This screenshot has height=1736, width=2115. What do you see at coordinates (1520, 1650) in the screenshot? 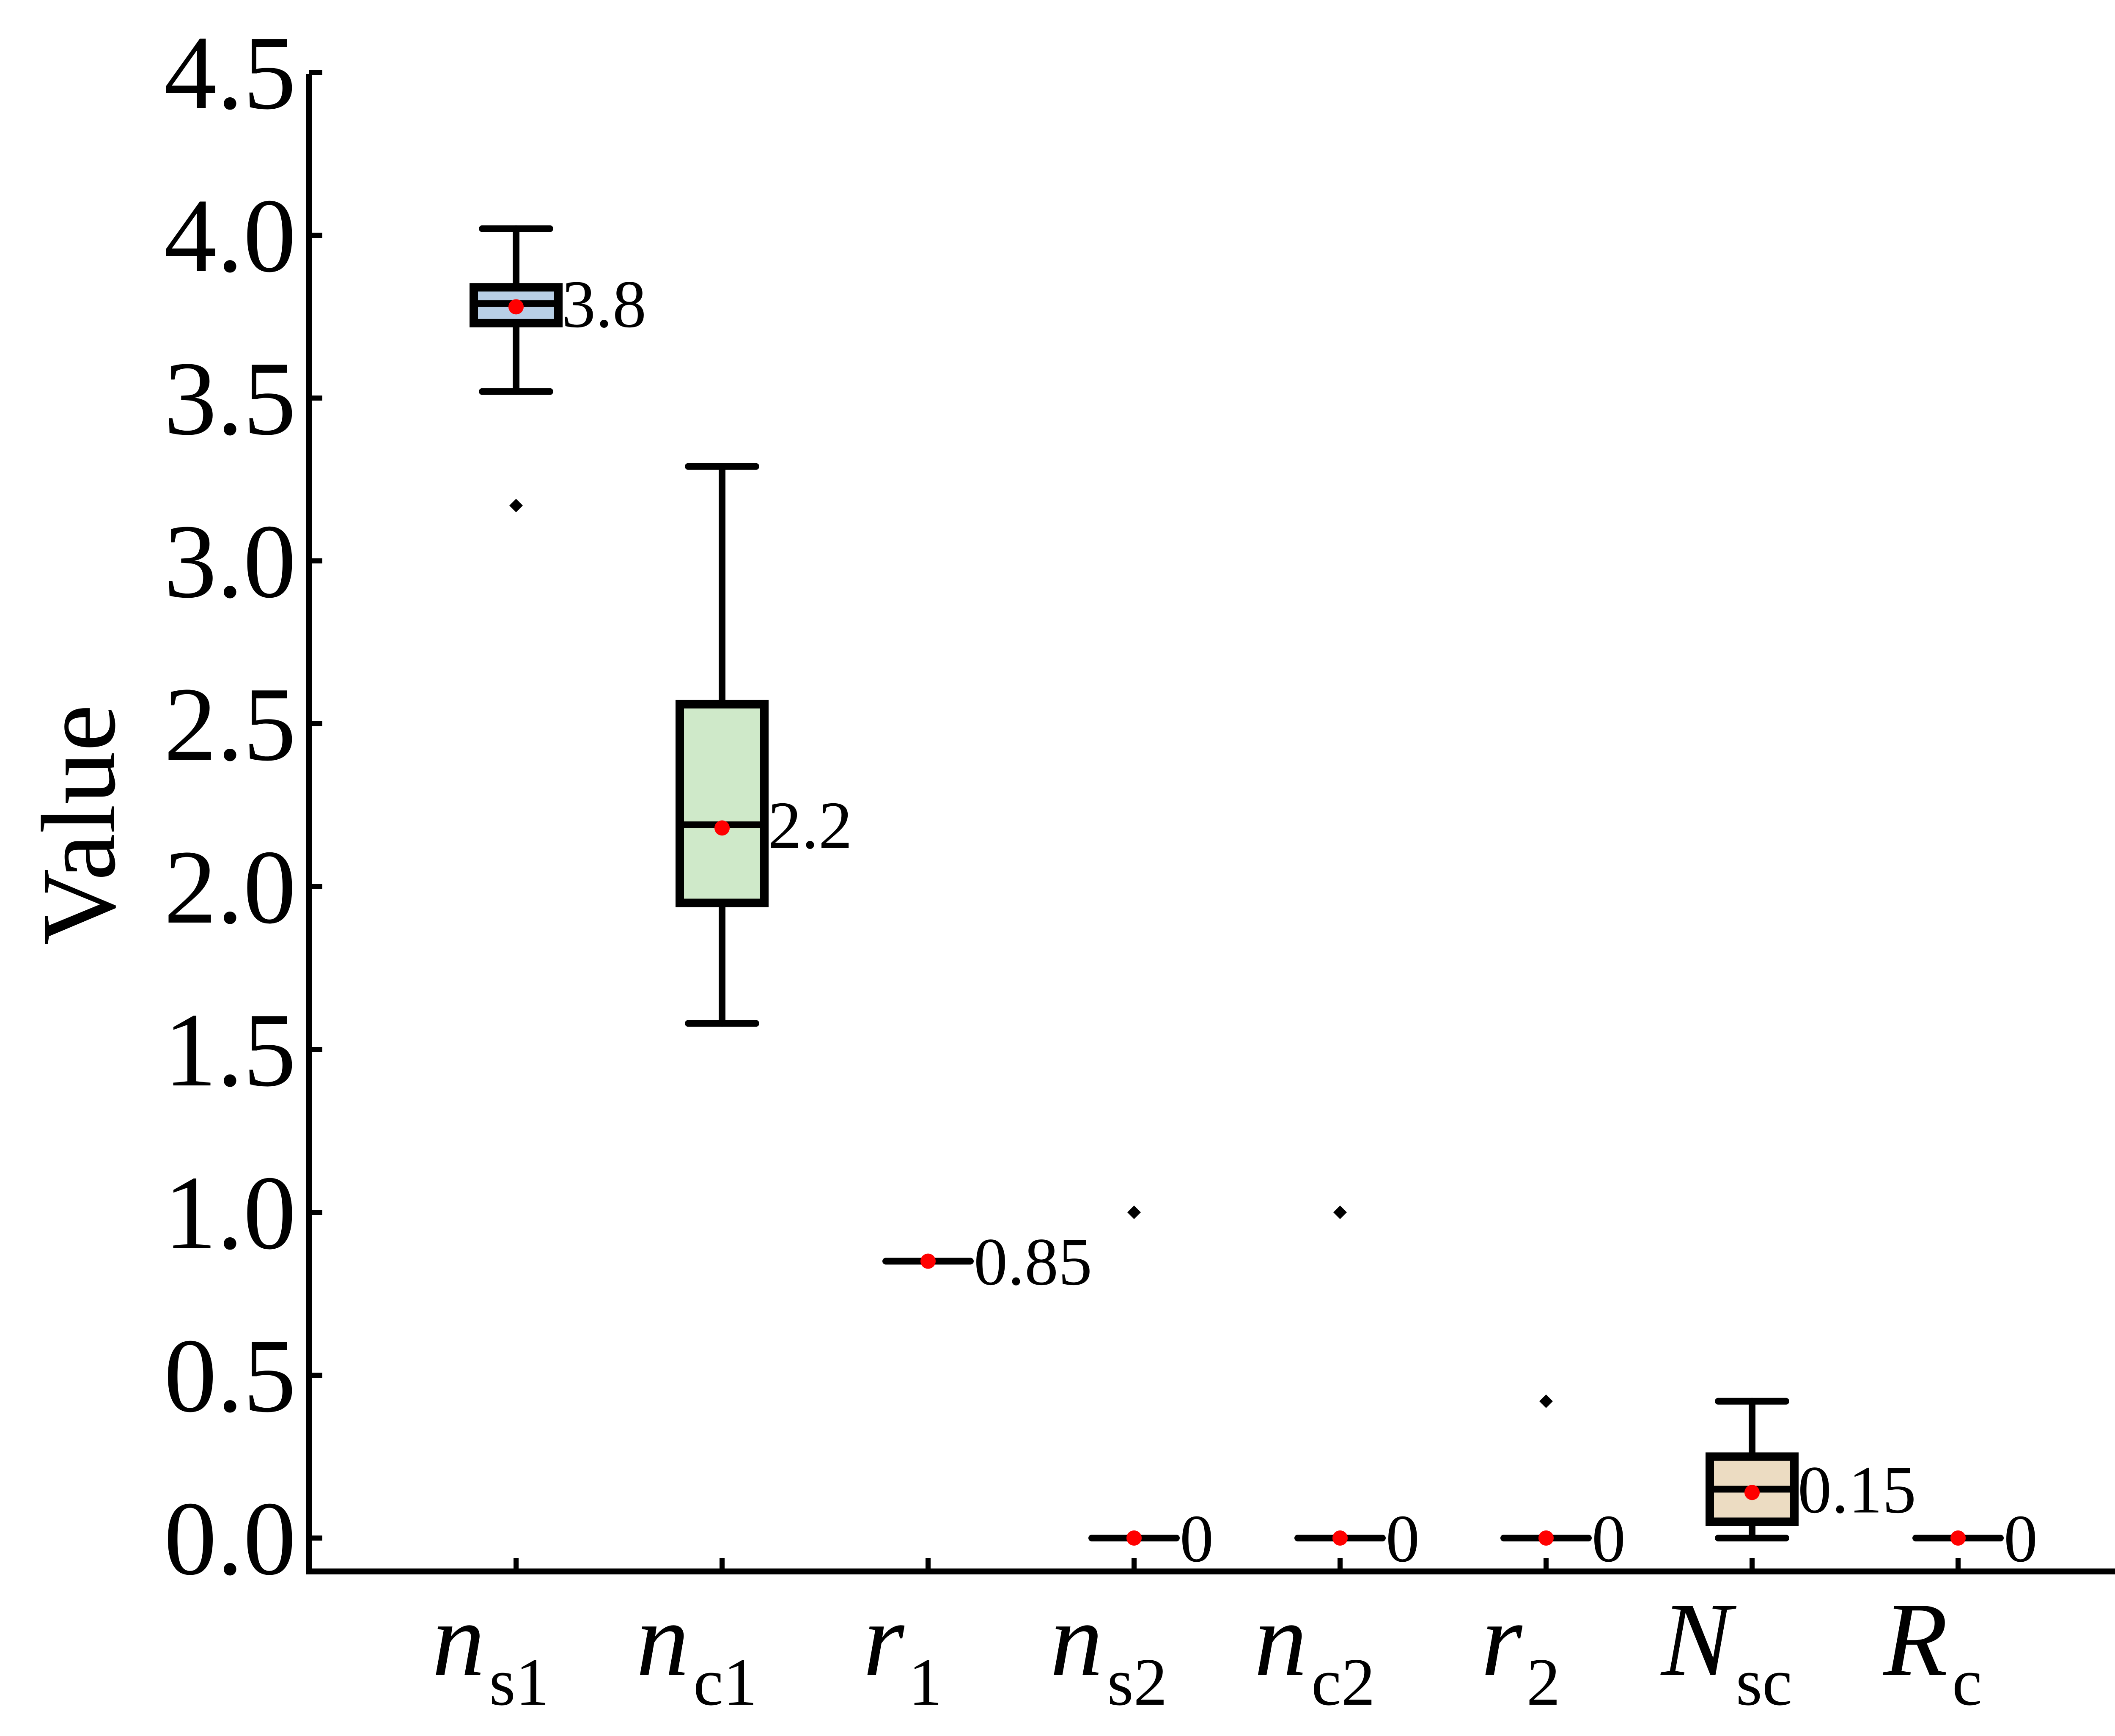
I see `x-tick-label: r2` at bounding box center [1520, 1650].